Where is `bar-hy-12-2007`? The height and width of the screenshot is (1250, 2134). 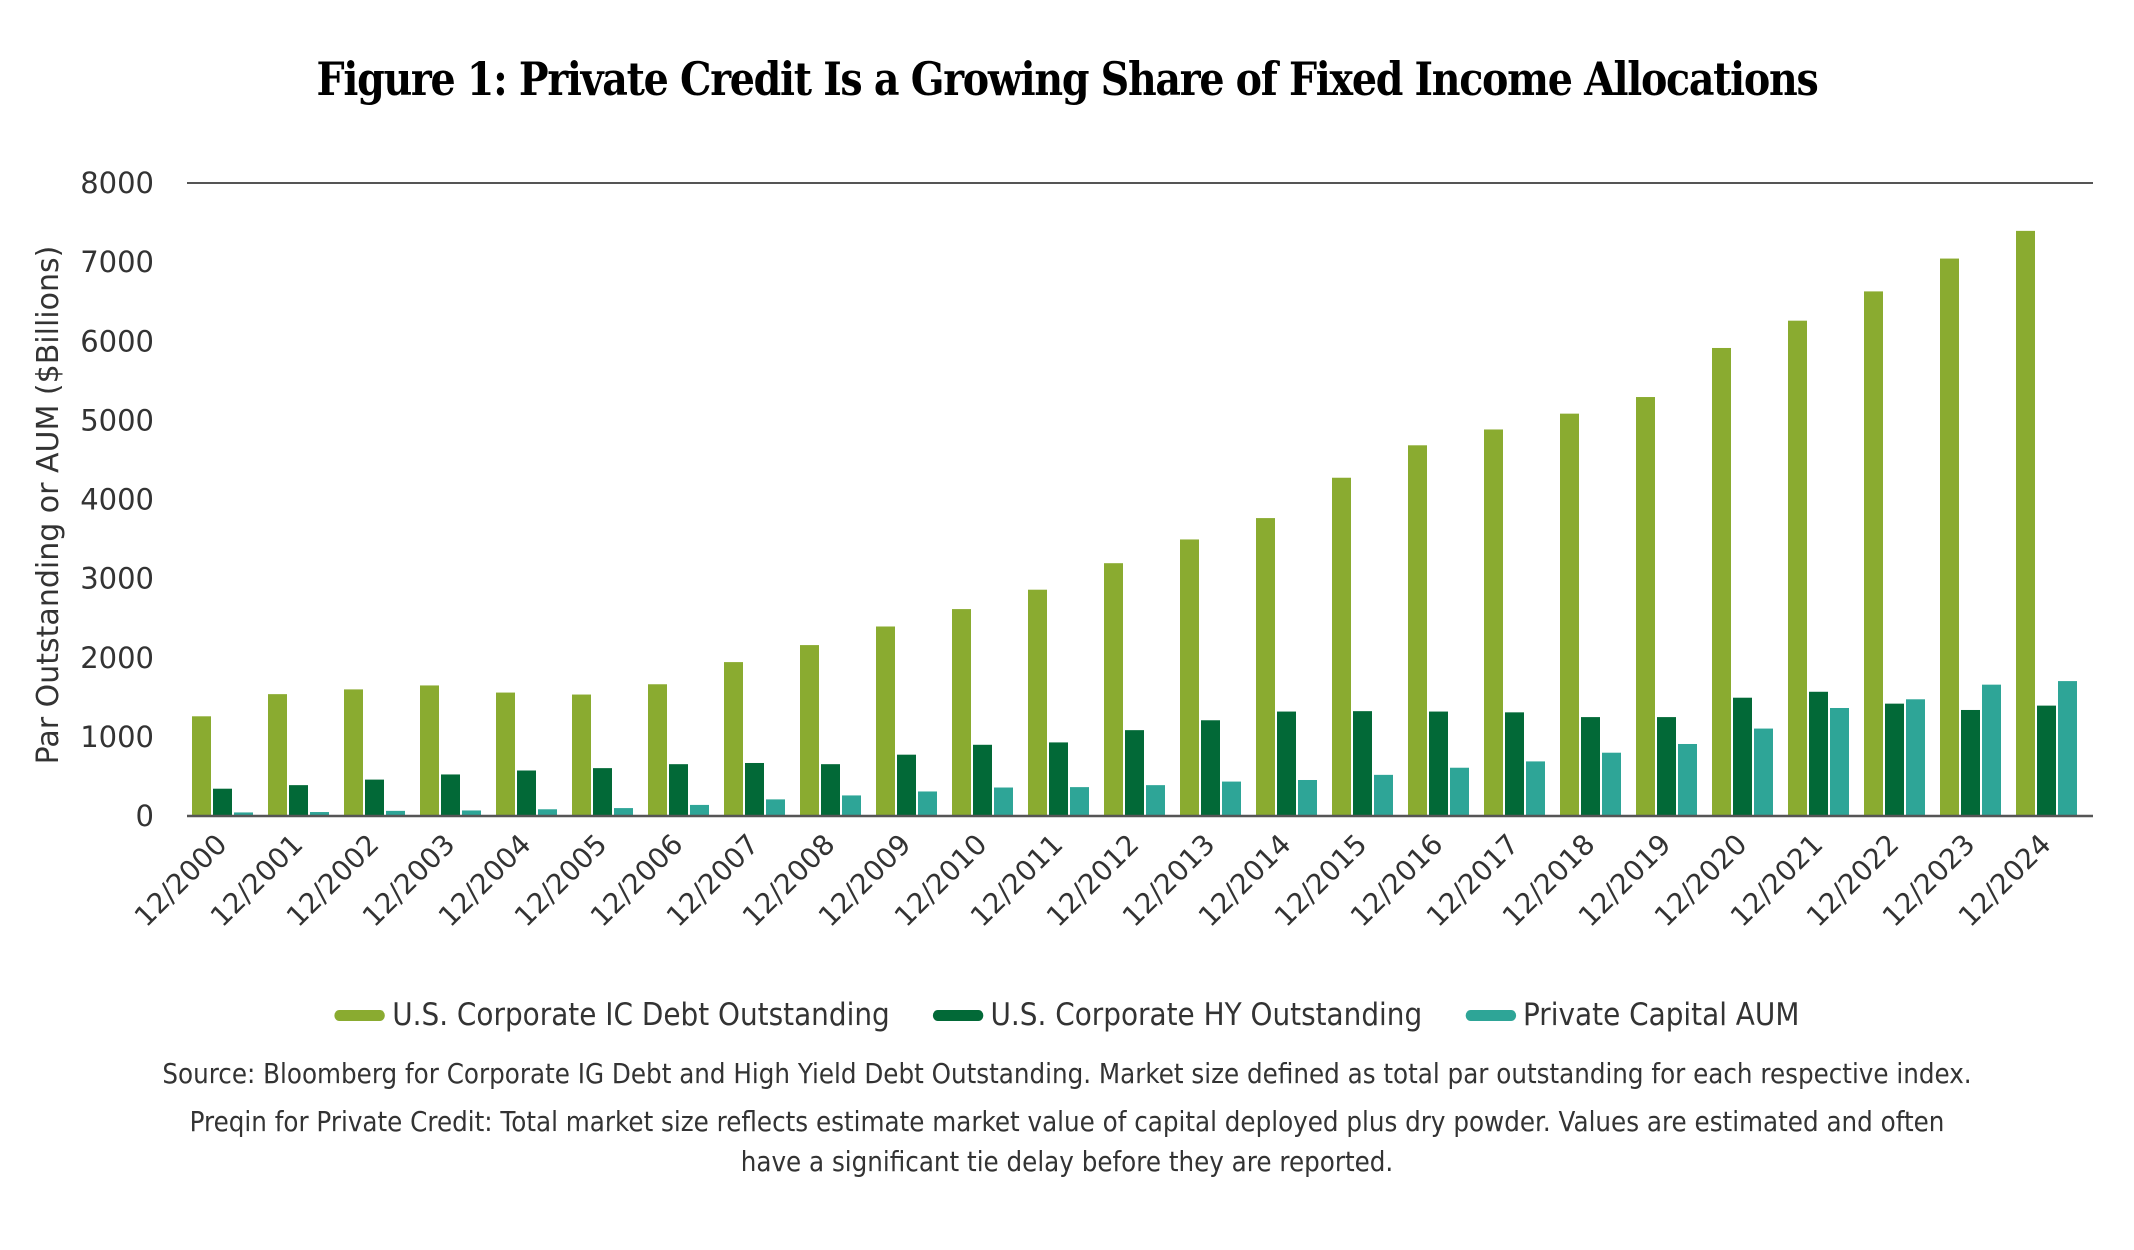 bar-hy-12-2007 is located at coordinates (754, 789).